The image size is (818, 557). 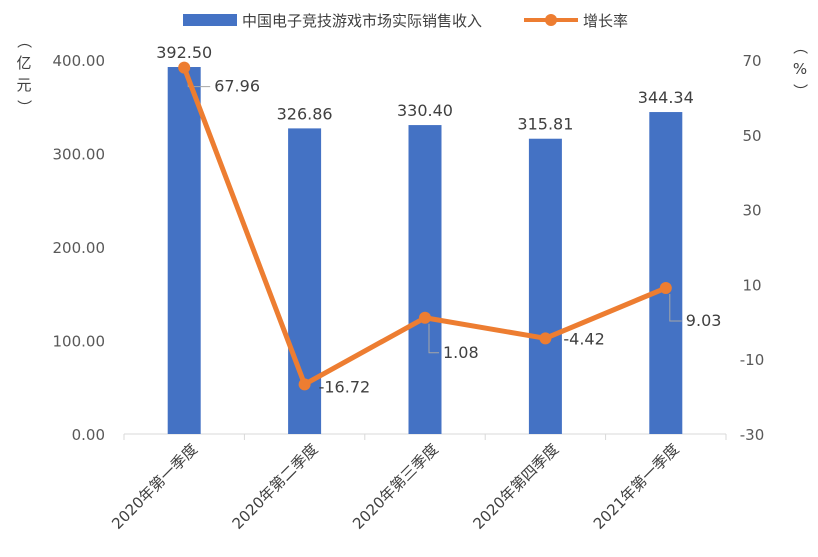 I want to click on legend-swatch-revenue, so click(x=210, y=20).